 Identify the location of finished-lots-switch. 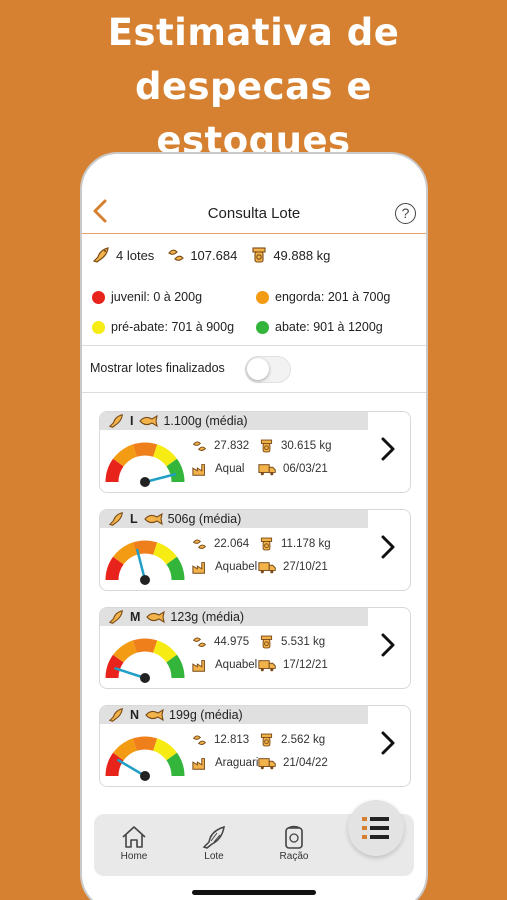
(268, 369).